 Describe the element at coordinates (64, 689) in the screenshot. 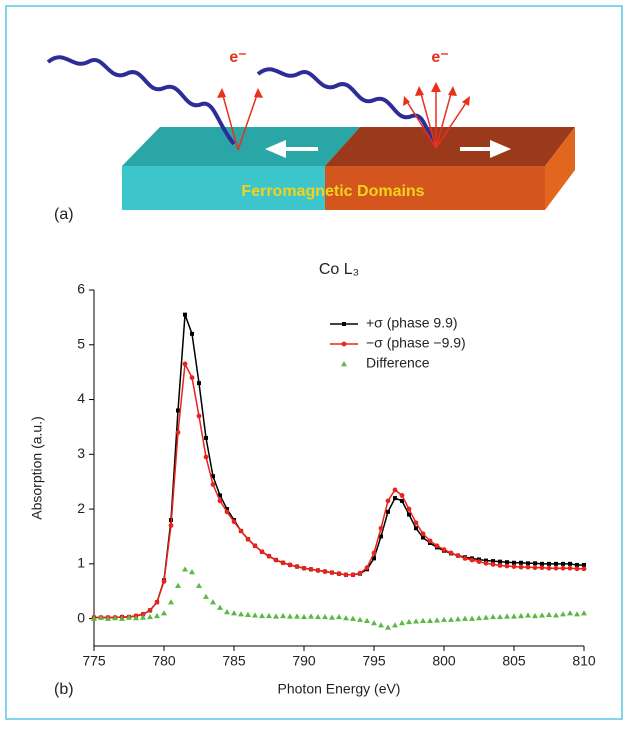

I see `panel-label: (b)` at that location.